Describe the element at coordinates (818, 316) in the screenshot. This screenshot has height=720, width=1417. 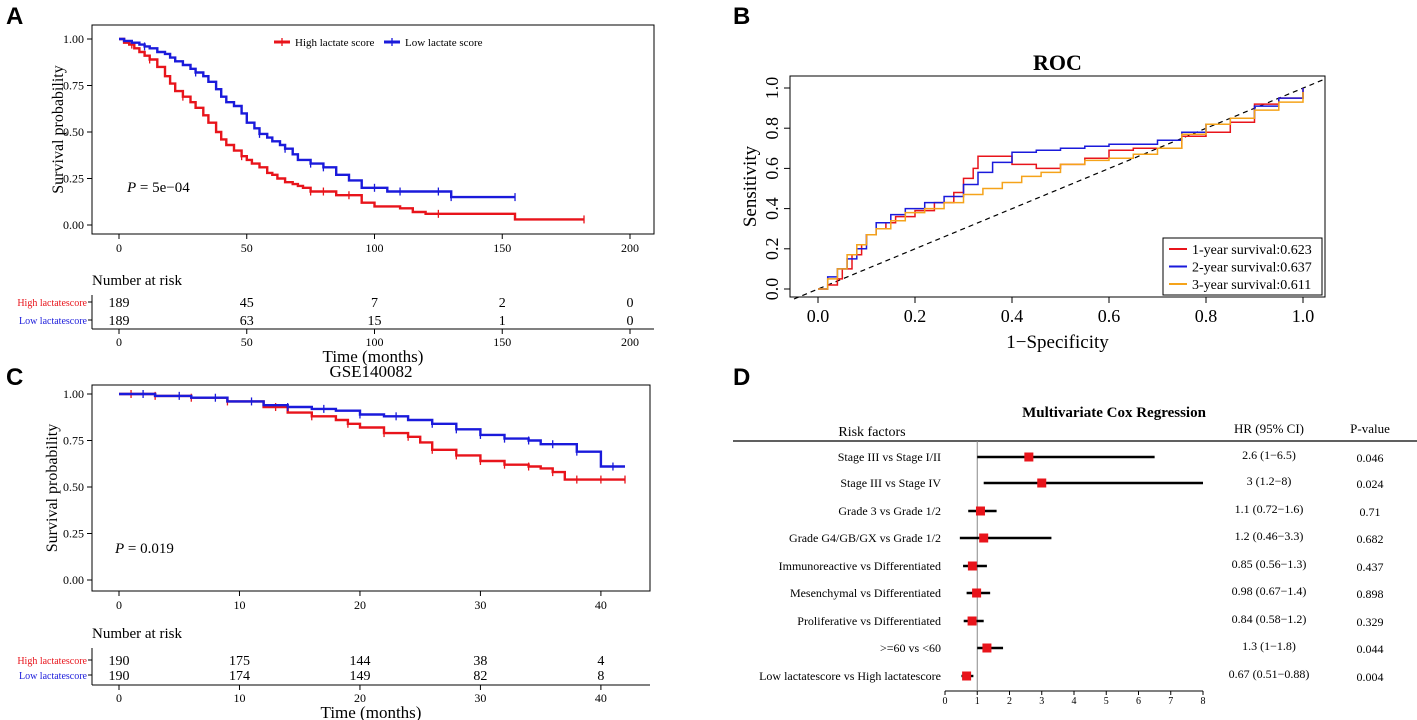
I see `x-tick-label: 0.0` at that location.